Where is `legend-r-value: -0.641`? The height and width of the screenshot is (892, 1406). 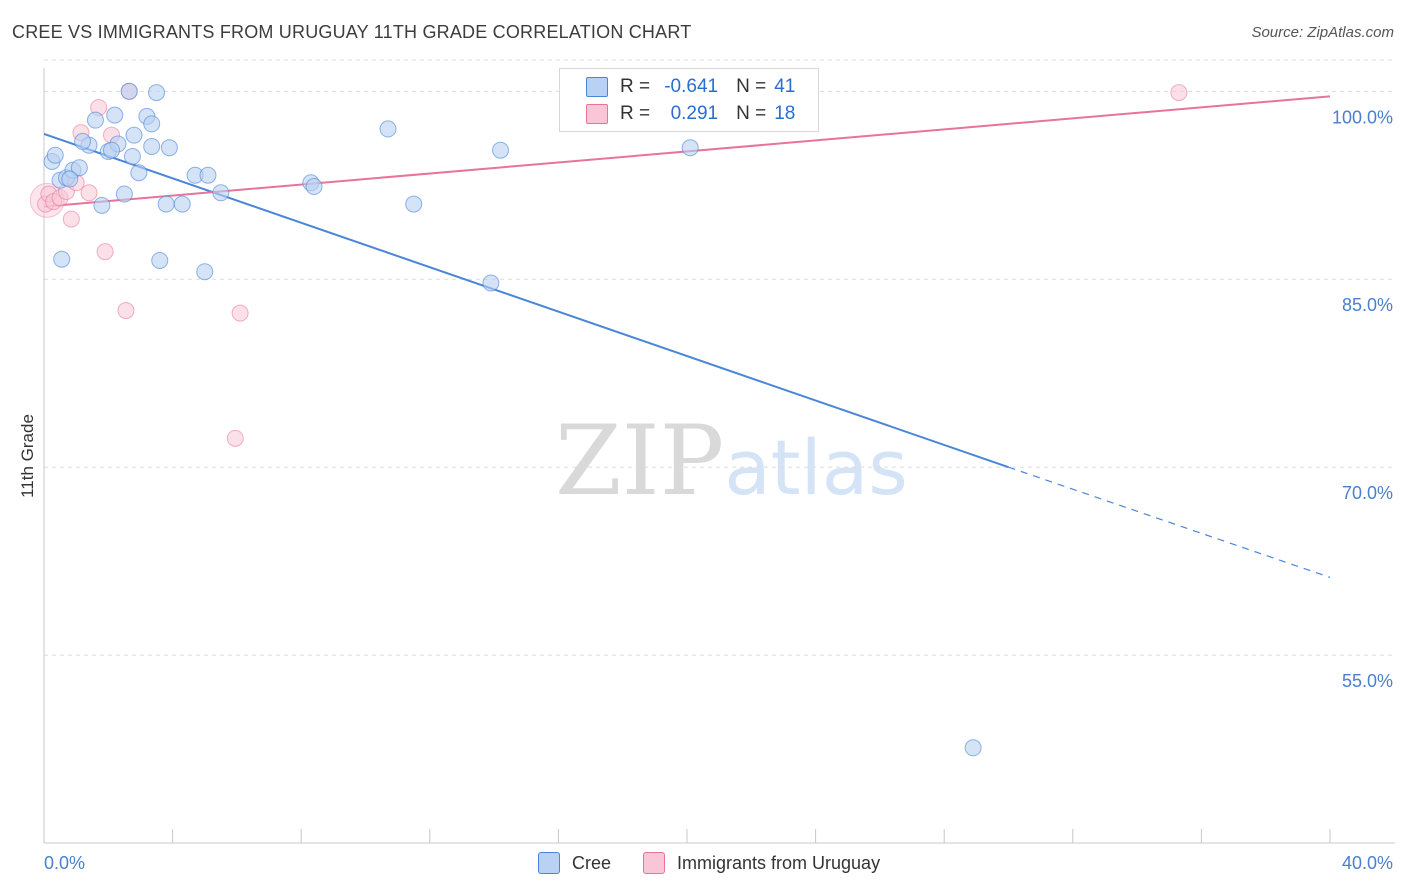 legend-r-value: -0.641 is located at coordinates (691, 86).